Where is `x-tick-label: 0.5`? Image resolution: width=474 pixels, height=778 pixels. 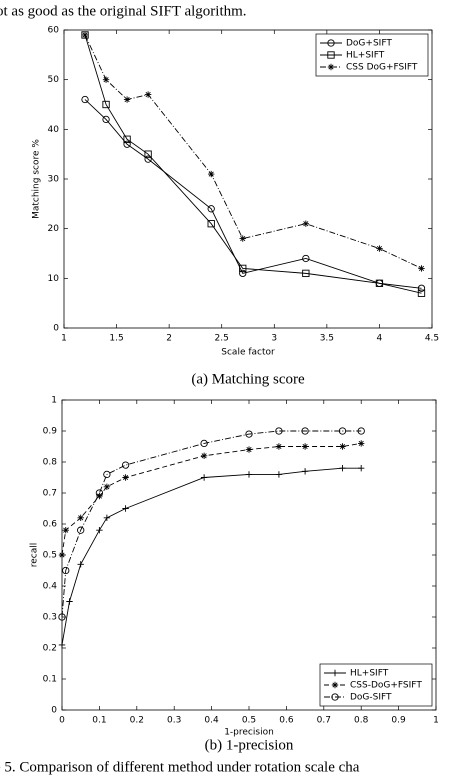
x-tick-label: 0.5 is located at coordinates (249, 721).